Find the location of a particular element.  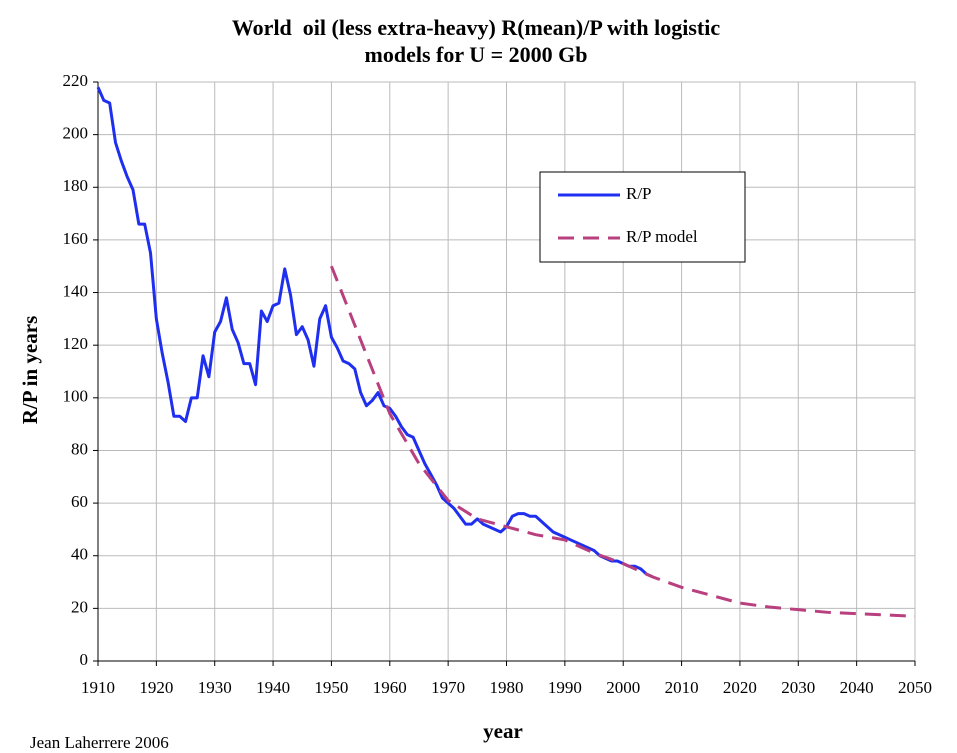

y-tick-label: 20 is located at coordinates (79, 606).